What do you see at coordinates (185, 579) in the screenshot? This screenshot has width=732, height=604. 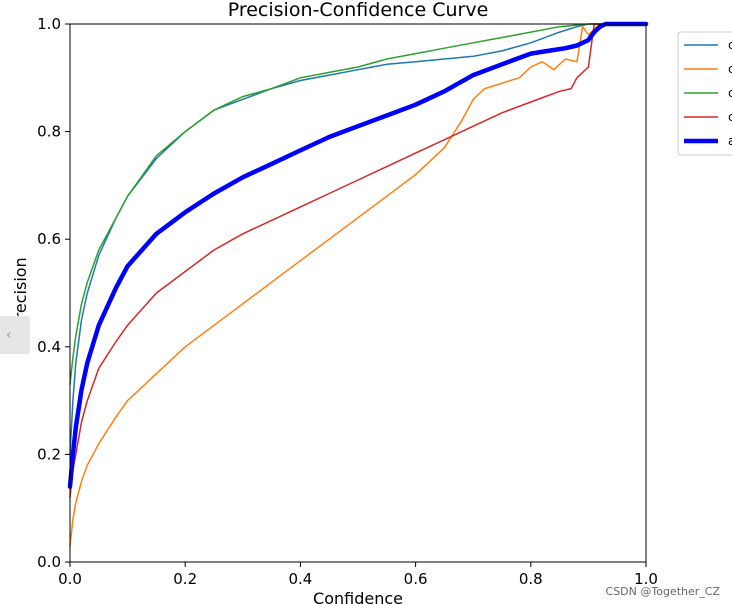 I see `x-tick-label: 0.2` at bounding box center [185, 579].